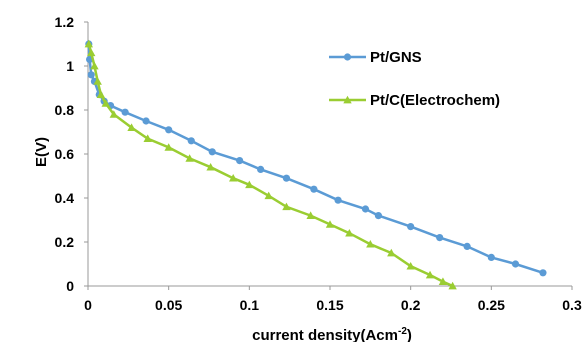  I want to click on legend-item: Pt/GNS, so click(375, 57).